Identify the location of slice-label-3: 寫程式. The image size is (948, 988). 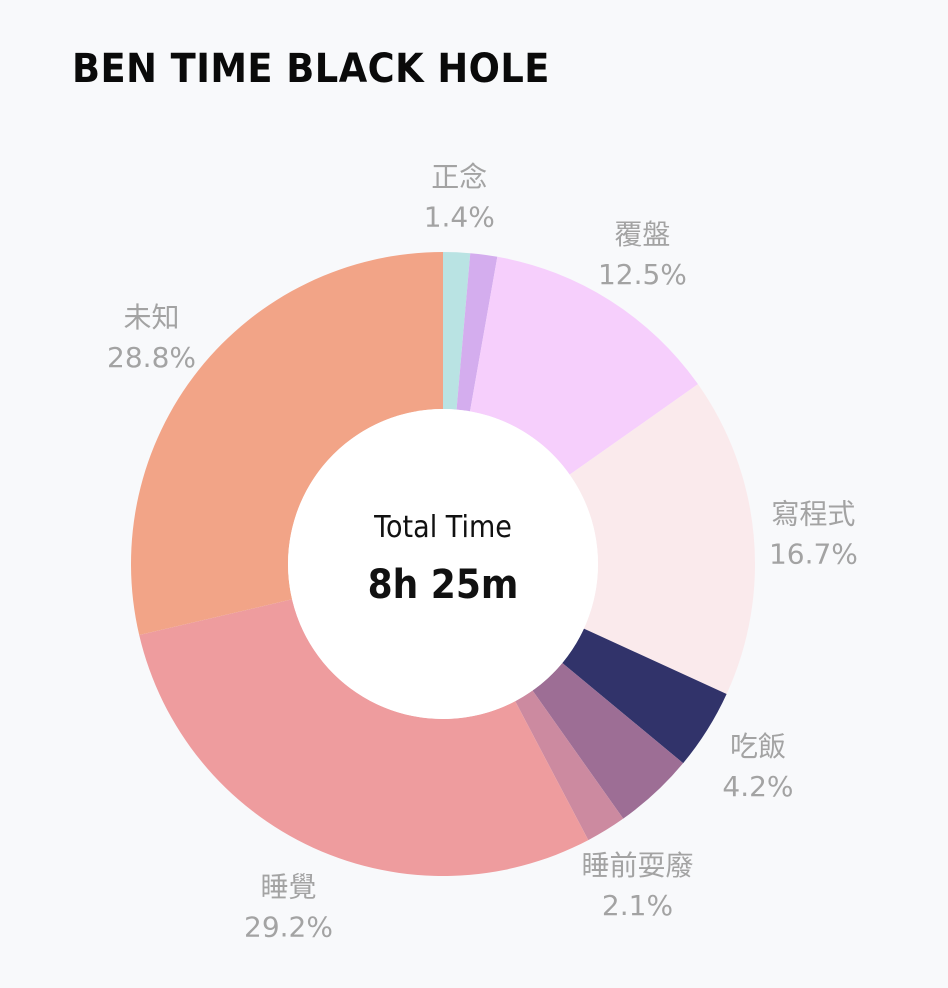
(813, 514).